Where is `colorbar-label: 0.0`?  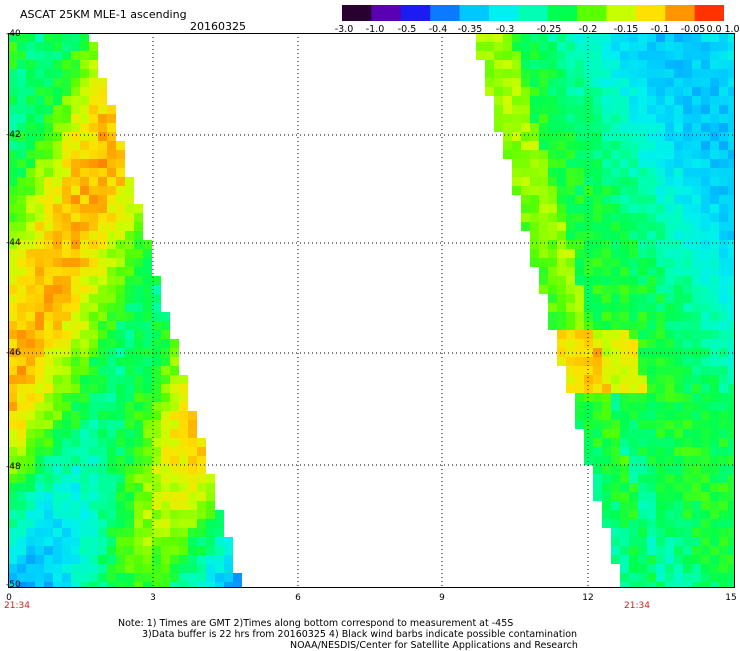
colorbar-label: 0.0 is located at coordinates (714, 29).